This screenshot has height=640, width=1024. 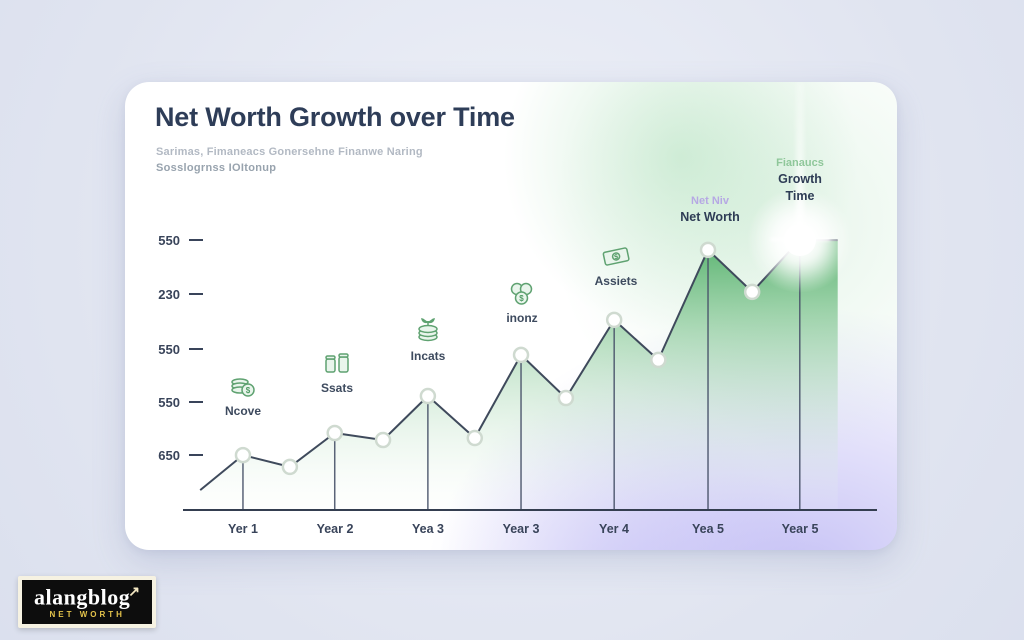 What do you see at coordinates (169, 455) in the screenshot?
I see `y-axis-tick-label: 650` at bounding box center [169, 455].